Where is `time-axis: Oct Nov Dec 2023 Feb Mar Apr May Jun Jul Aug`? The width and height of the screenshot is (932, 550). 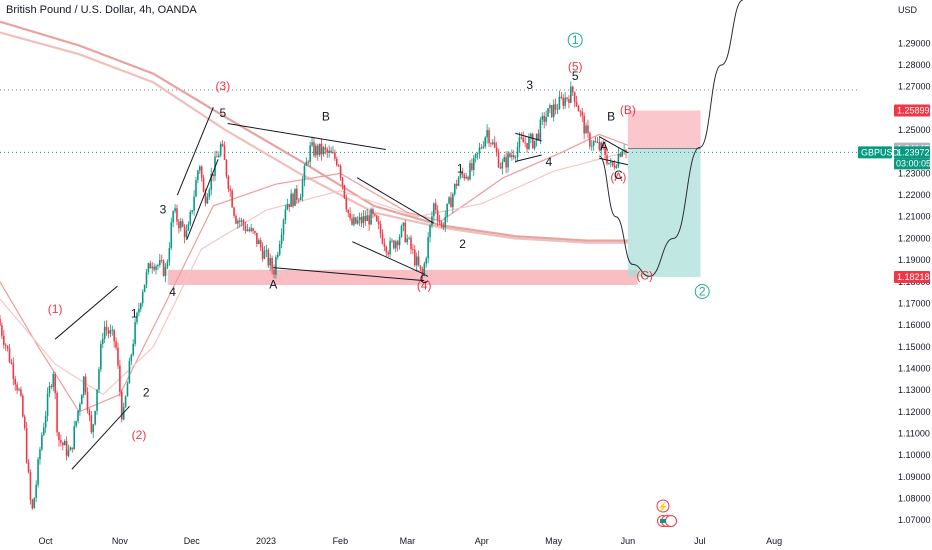
time-axis: Oct Nov Dec 2023 Feb Mar Apr May Jun Jul Aug is located at coordinates (466, 540).